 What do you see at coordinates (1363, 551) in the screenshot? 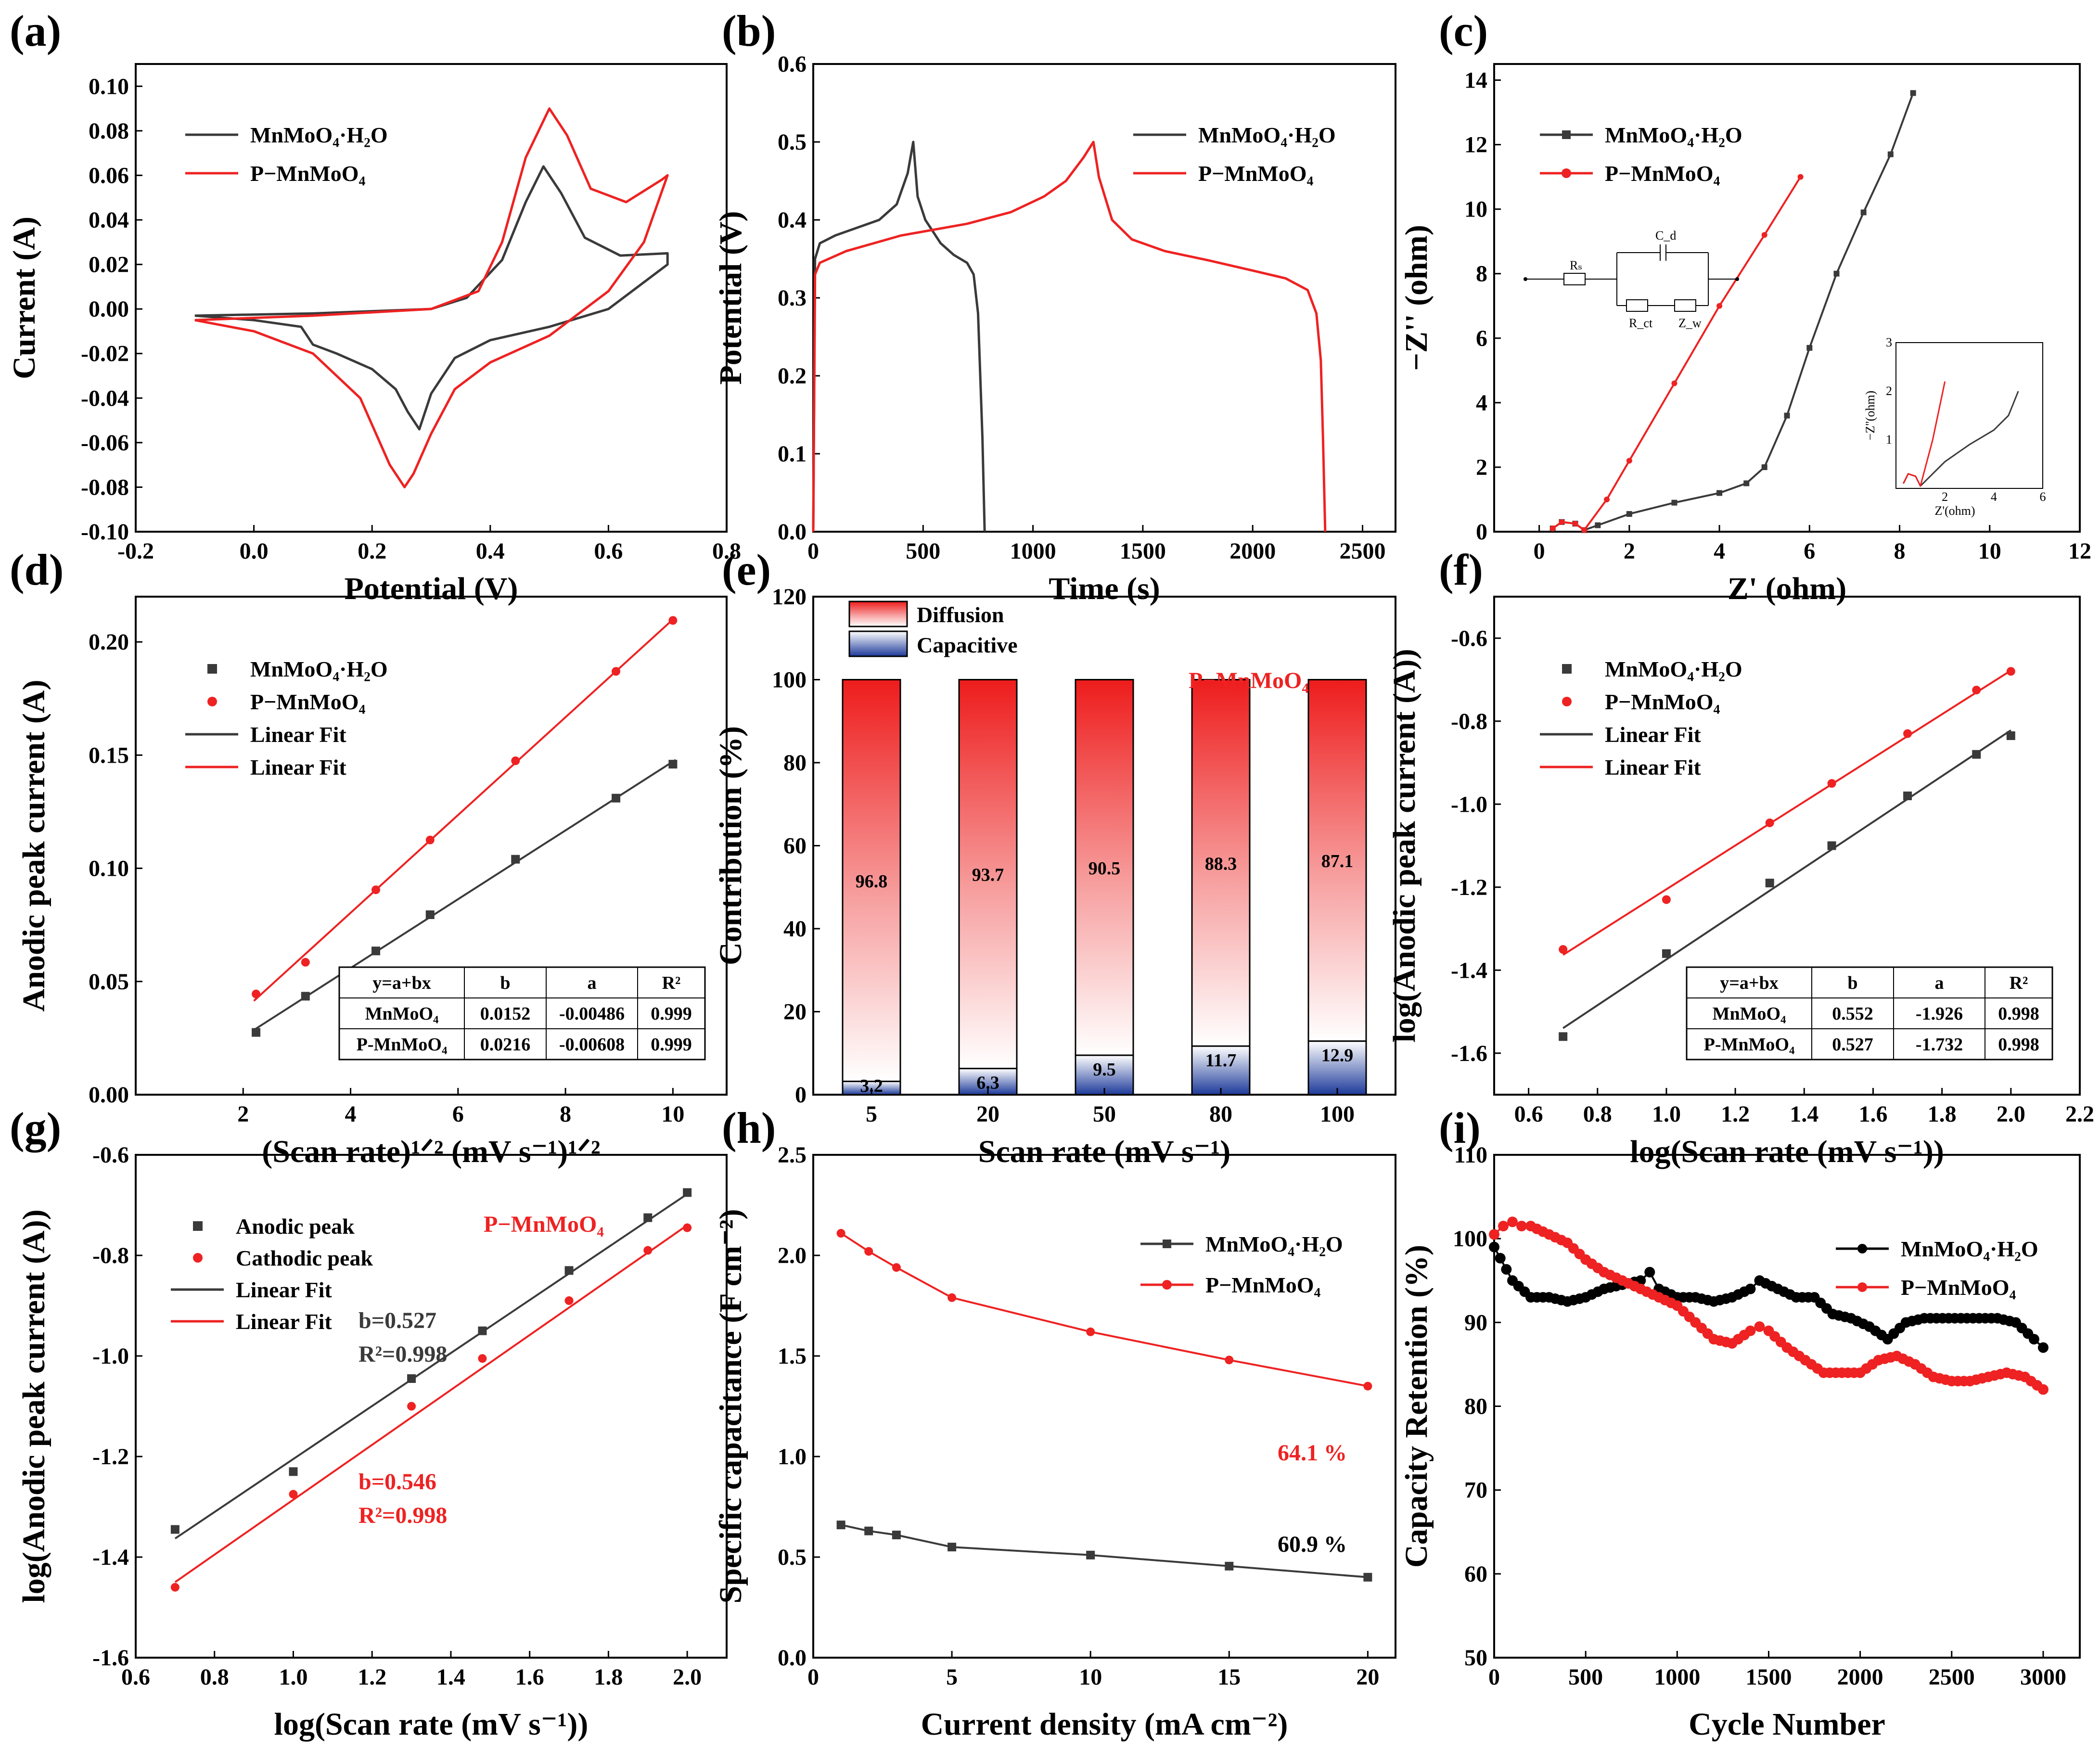
I see `x-tick-label: 2500` at bounding box center [1363, 551].